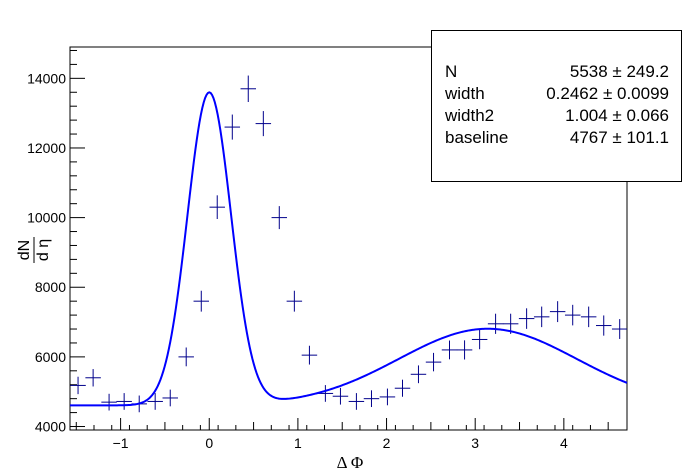 The height and width of the screenshot is (474, 696). What do you see at coordinates (209, 443) in the screenshot?
I see `x-tick-label: 0` at bounding box center [209, 443].